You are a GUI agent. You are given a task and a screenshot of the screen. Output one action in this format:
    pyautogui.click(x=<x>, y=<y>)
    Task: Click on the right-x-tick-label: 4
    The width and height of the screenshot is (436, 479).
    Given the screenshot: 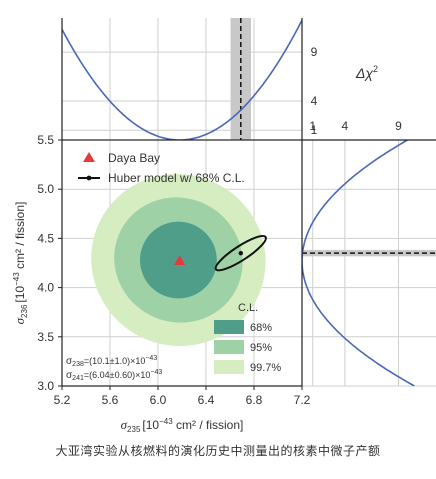 What is the action you would take?
    pyautogui.click(x=345, y=126)
    